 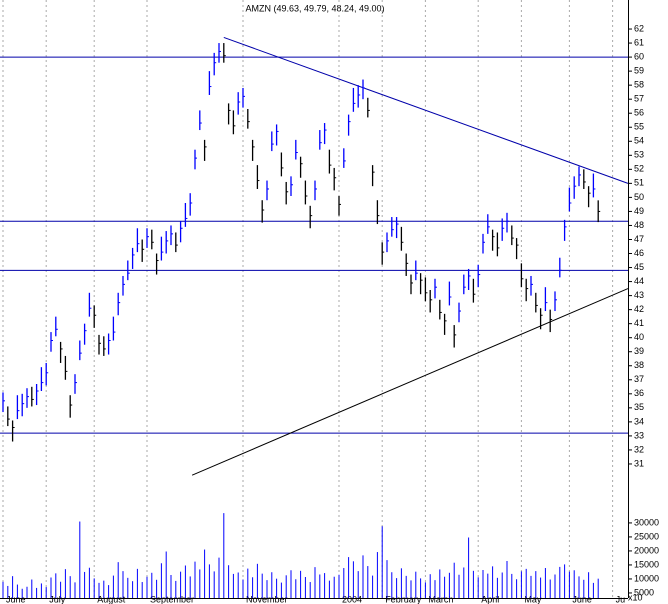 What do you see at coordinates (639, 421) in the screenshot?
I see `y-tick-label: 34` at bounding box center [639, 421].